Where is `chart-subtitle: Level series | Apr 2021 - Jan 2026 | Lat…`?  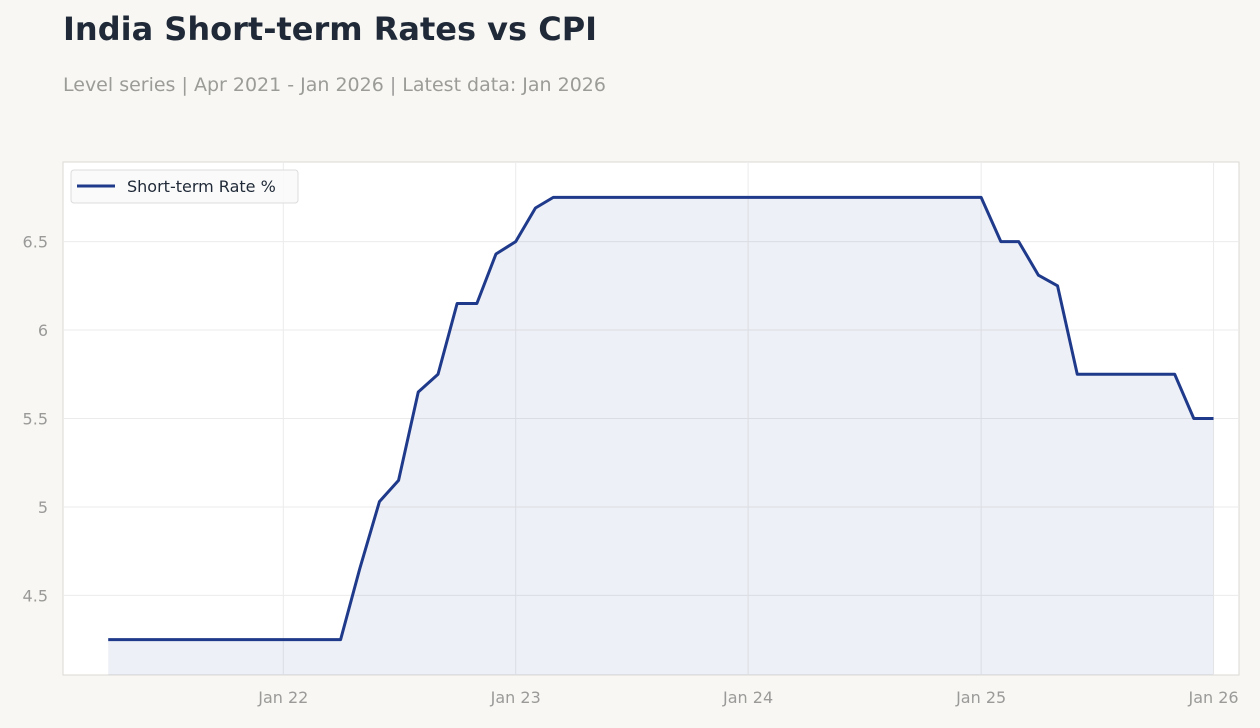
chart-subtitle: Level series | Apr 2021 - Jan 2026 | Lat… is located at coordinates (334, 85).